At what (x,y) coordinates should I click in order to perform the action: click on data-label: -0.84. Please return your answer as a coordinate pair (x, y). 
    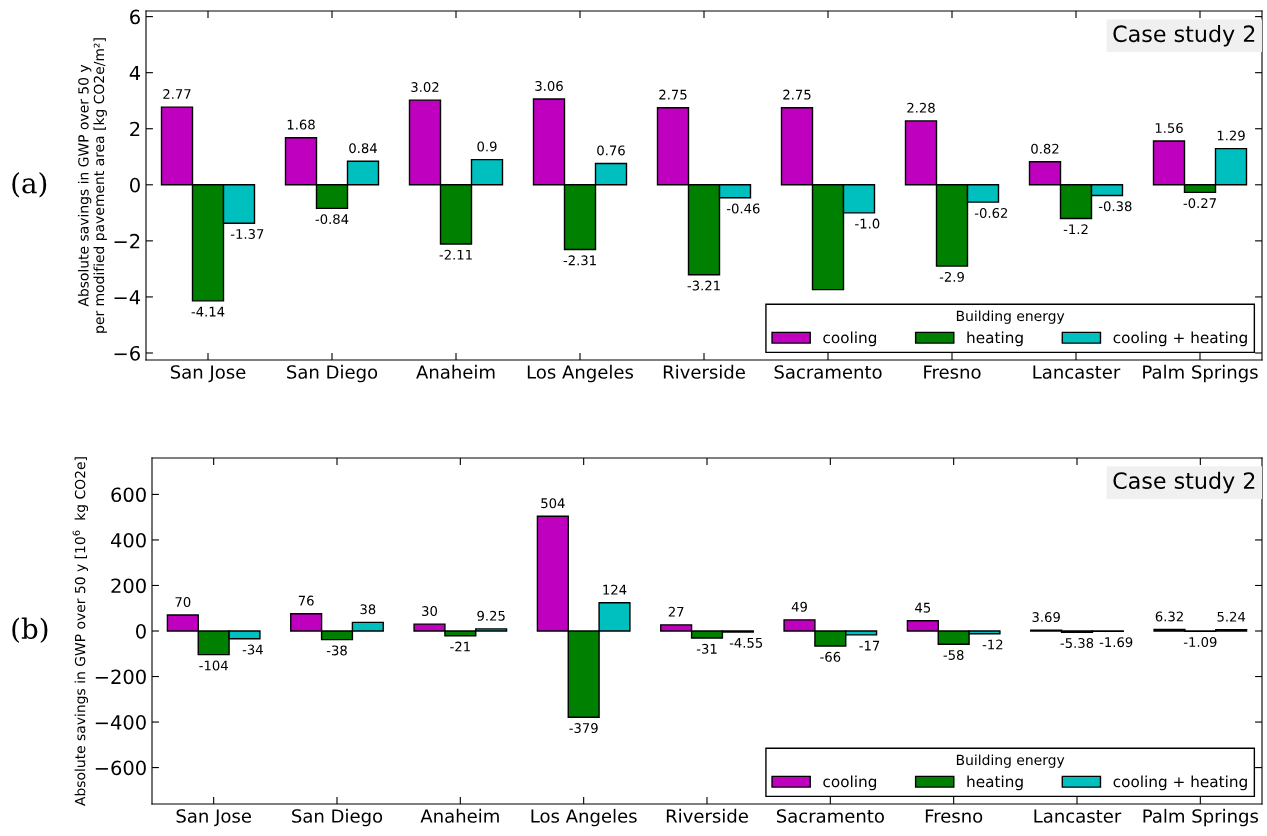
    Looking at the image, I should click on (332, 219).